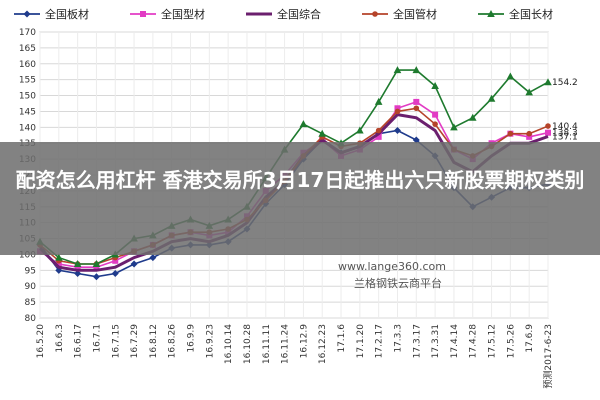 Image resolution: width=600 pixels, height=400 pixels. What do you see at coordinates (474, 341) in the screenshot?
I see `x-tick-label: 17.4.28` at bounding box center [474, 341].